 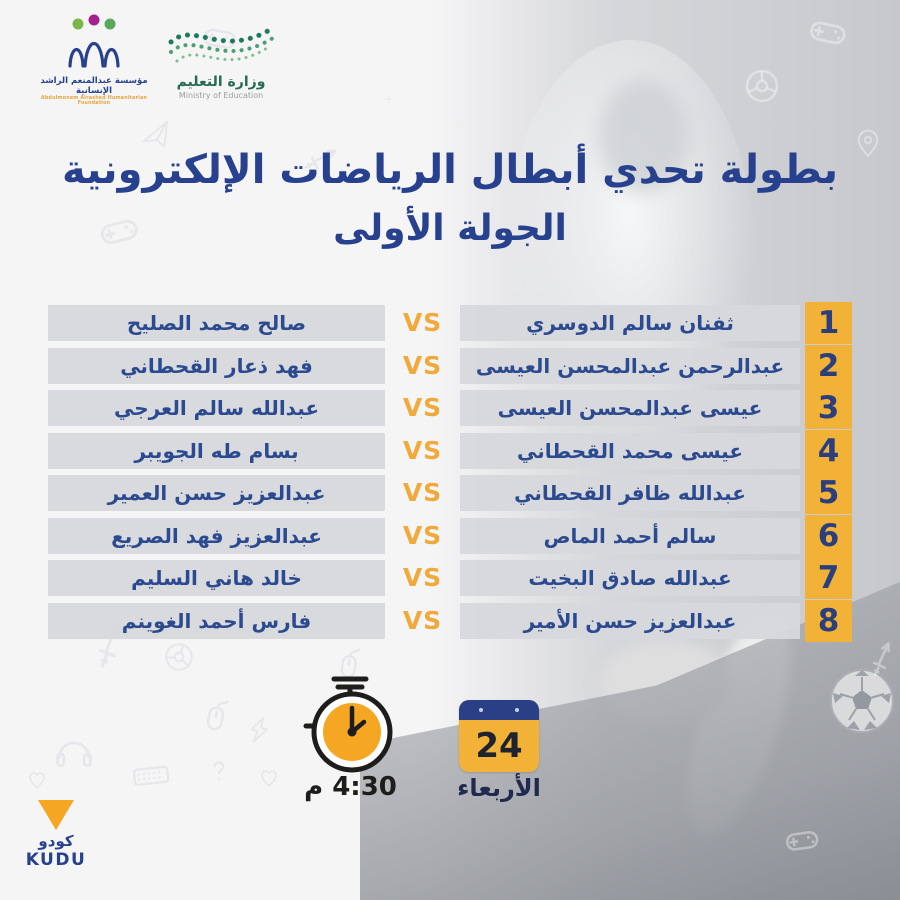 What do you see at coordinates (222, 44) in the screenshot?
I see `ministry-logo-mark-icon` at bounding box center [222, 44].